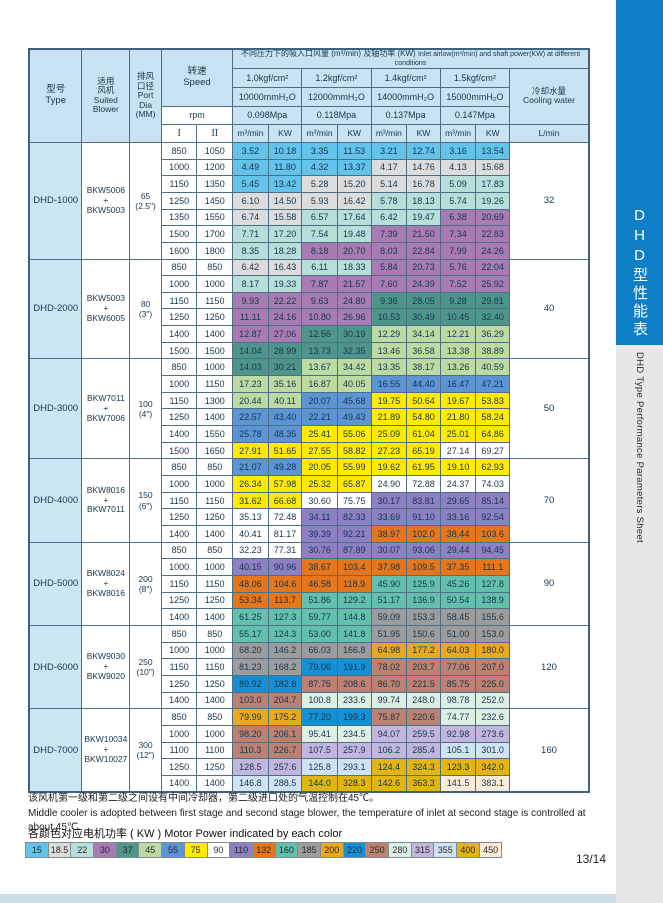 The image size is (663, 903). What do you see at coordinates (197, 115) in the screenshot?
I see `header-rpm: rpm` at bounding box center [197, 115].